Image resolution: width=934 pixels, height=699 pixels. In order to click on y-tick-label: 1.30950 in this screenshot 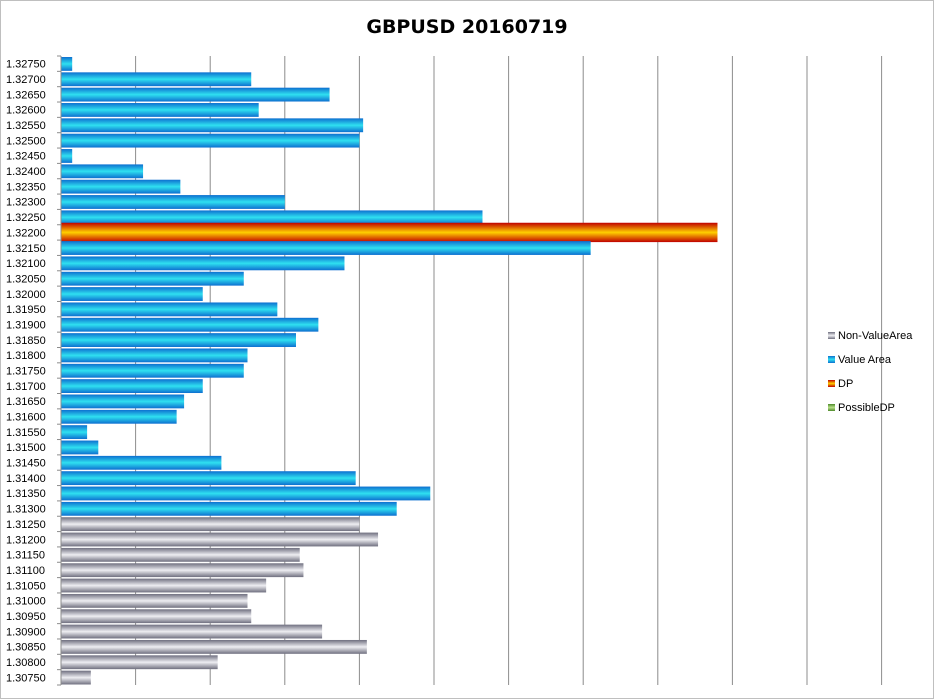, I will do `click(26, 617)`.